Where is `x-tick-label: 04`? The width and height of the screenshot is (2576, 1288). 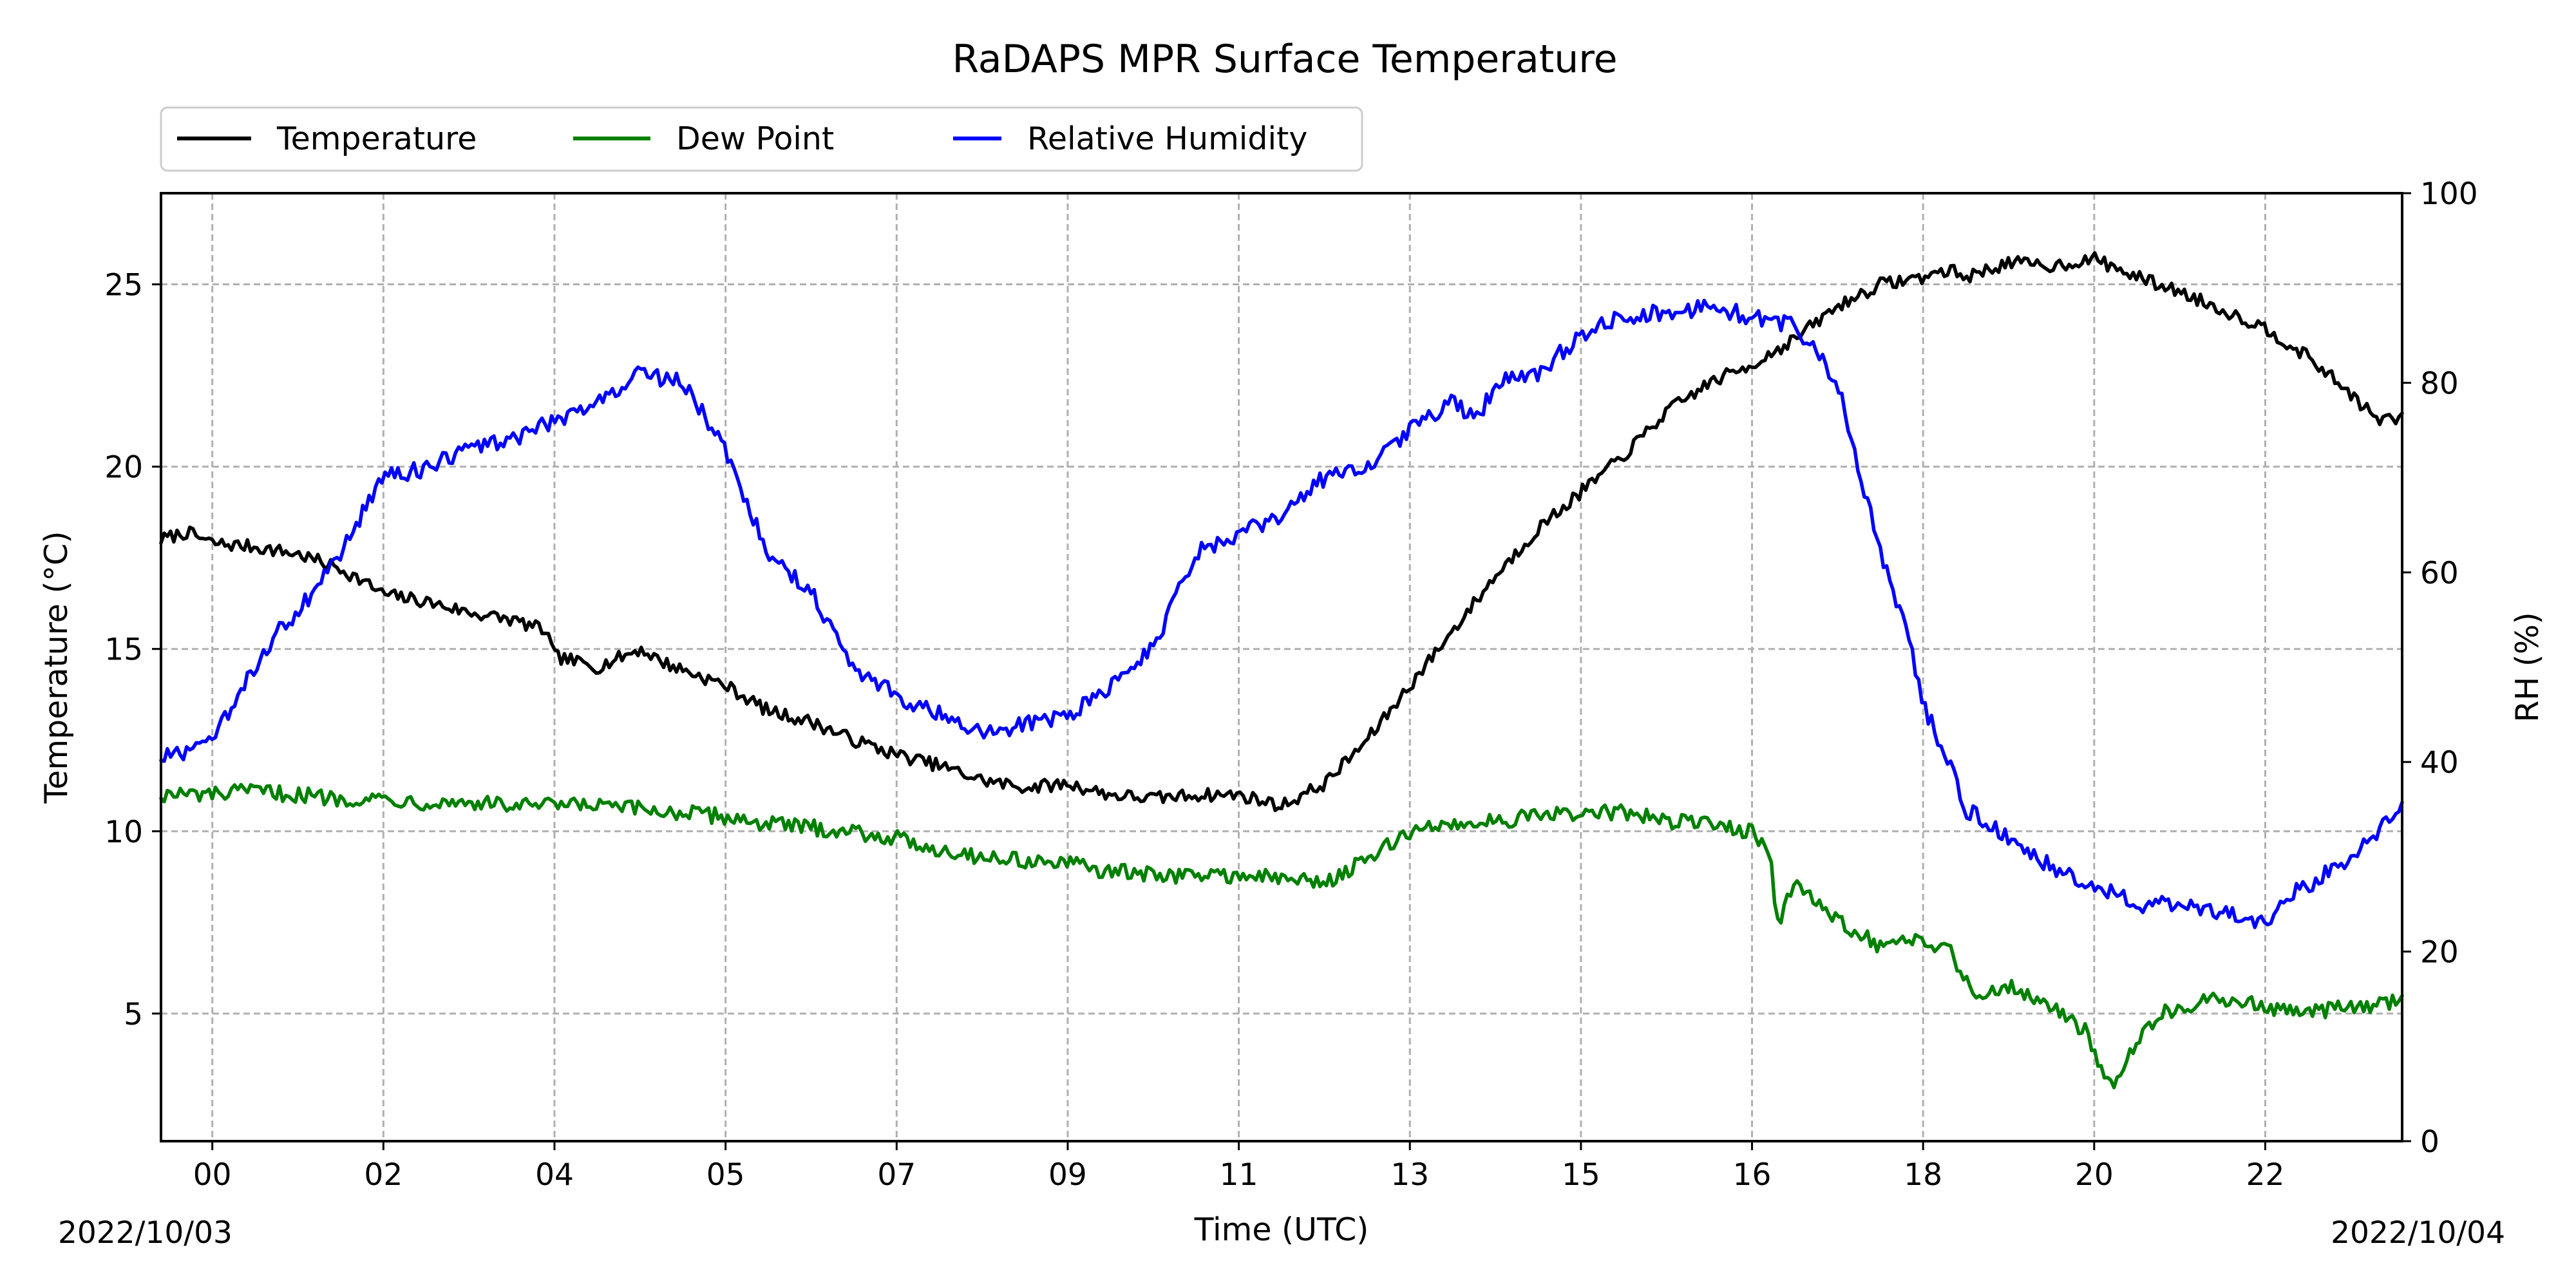
x-tick-label: 04 is located at coordinates (554, 1175).